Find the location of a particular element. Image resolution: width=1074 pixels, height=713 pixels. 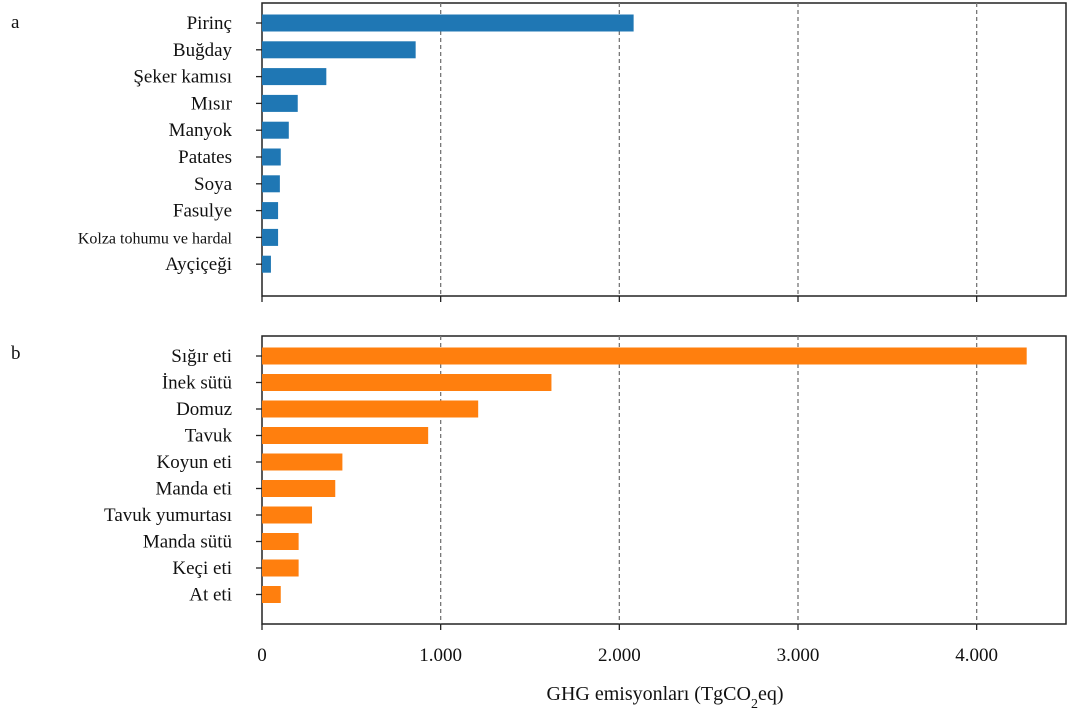

x-tick-label: 2.000 is located at coordinates (619, 655).